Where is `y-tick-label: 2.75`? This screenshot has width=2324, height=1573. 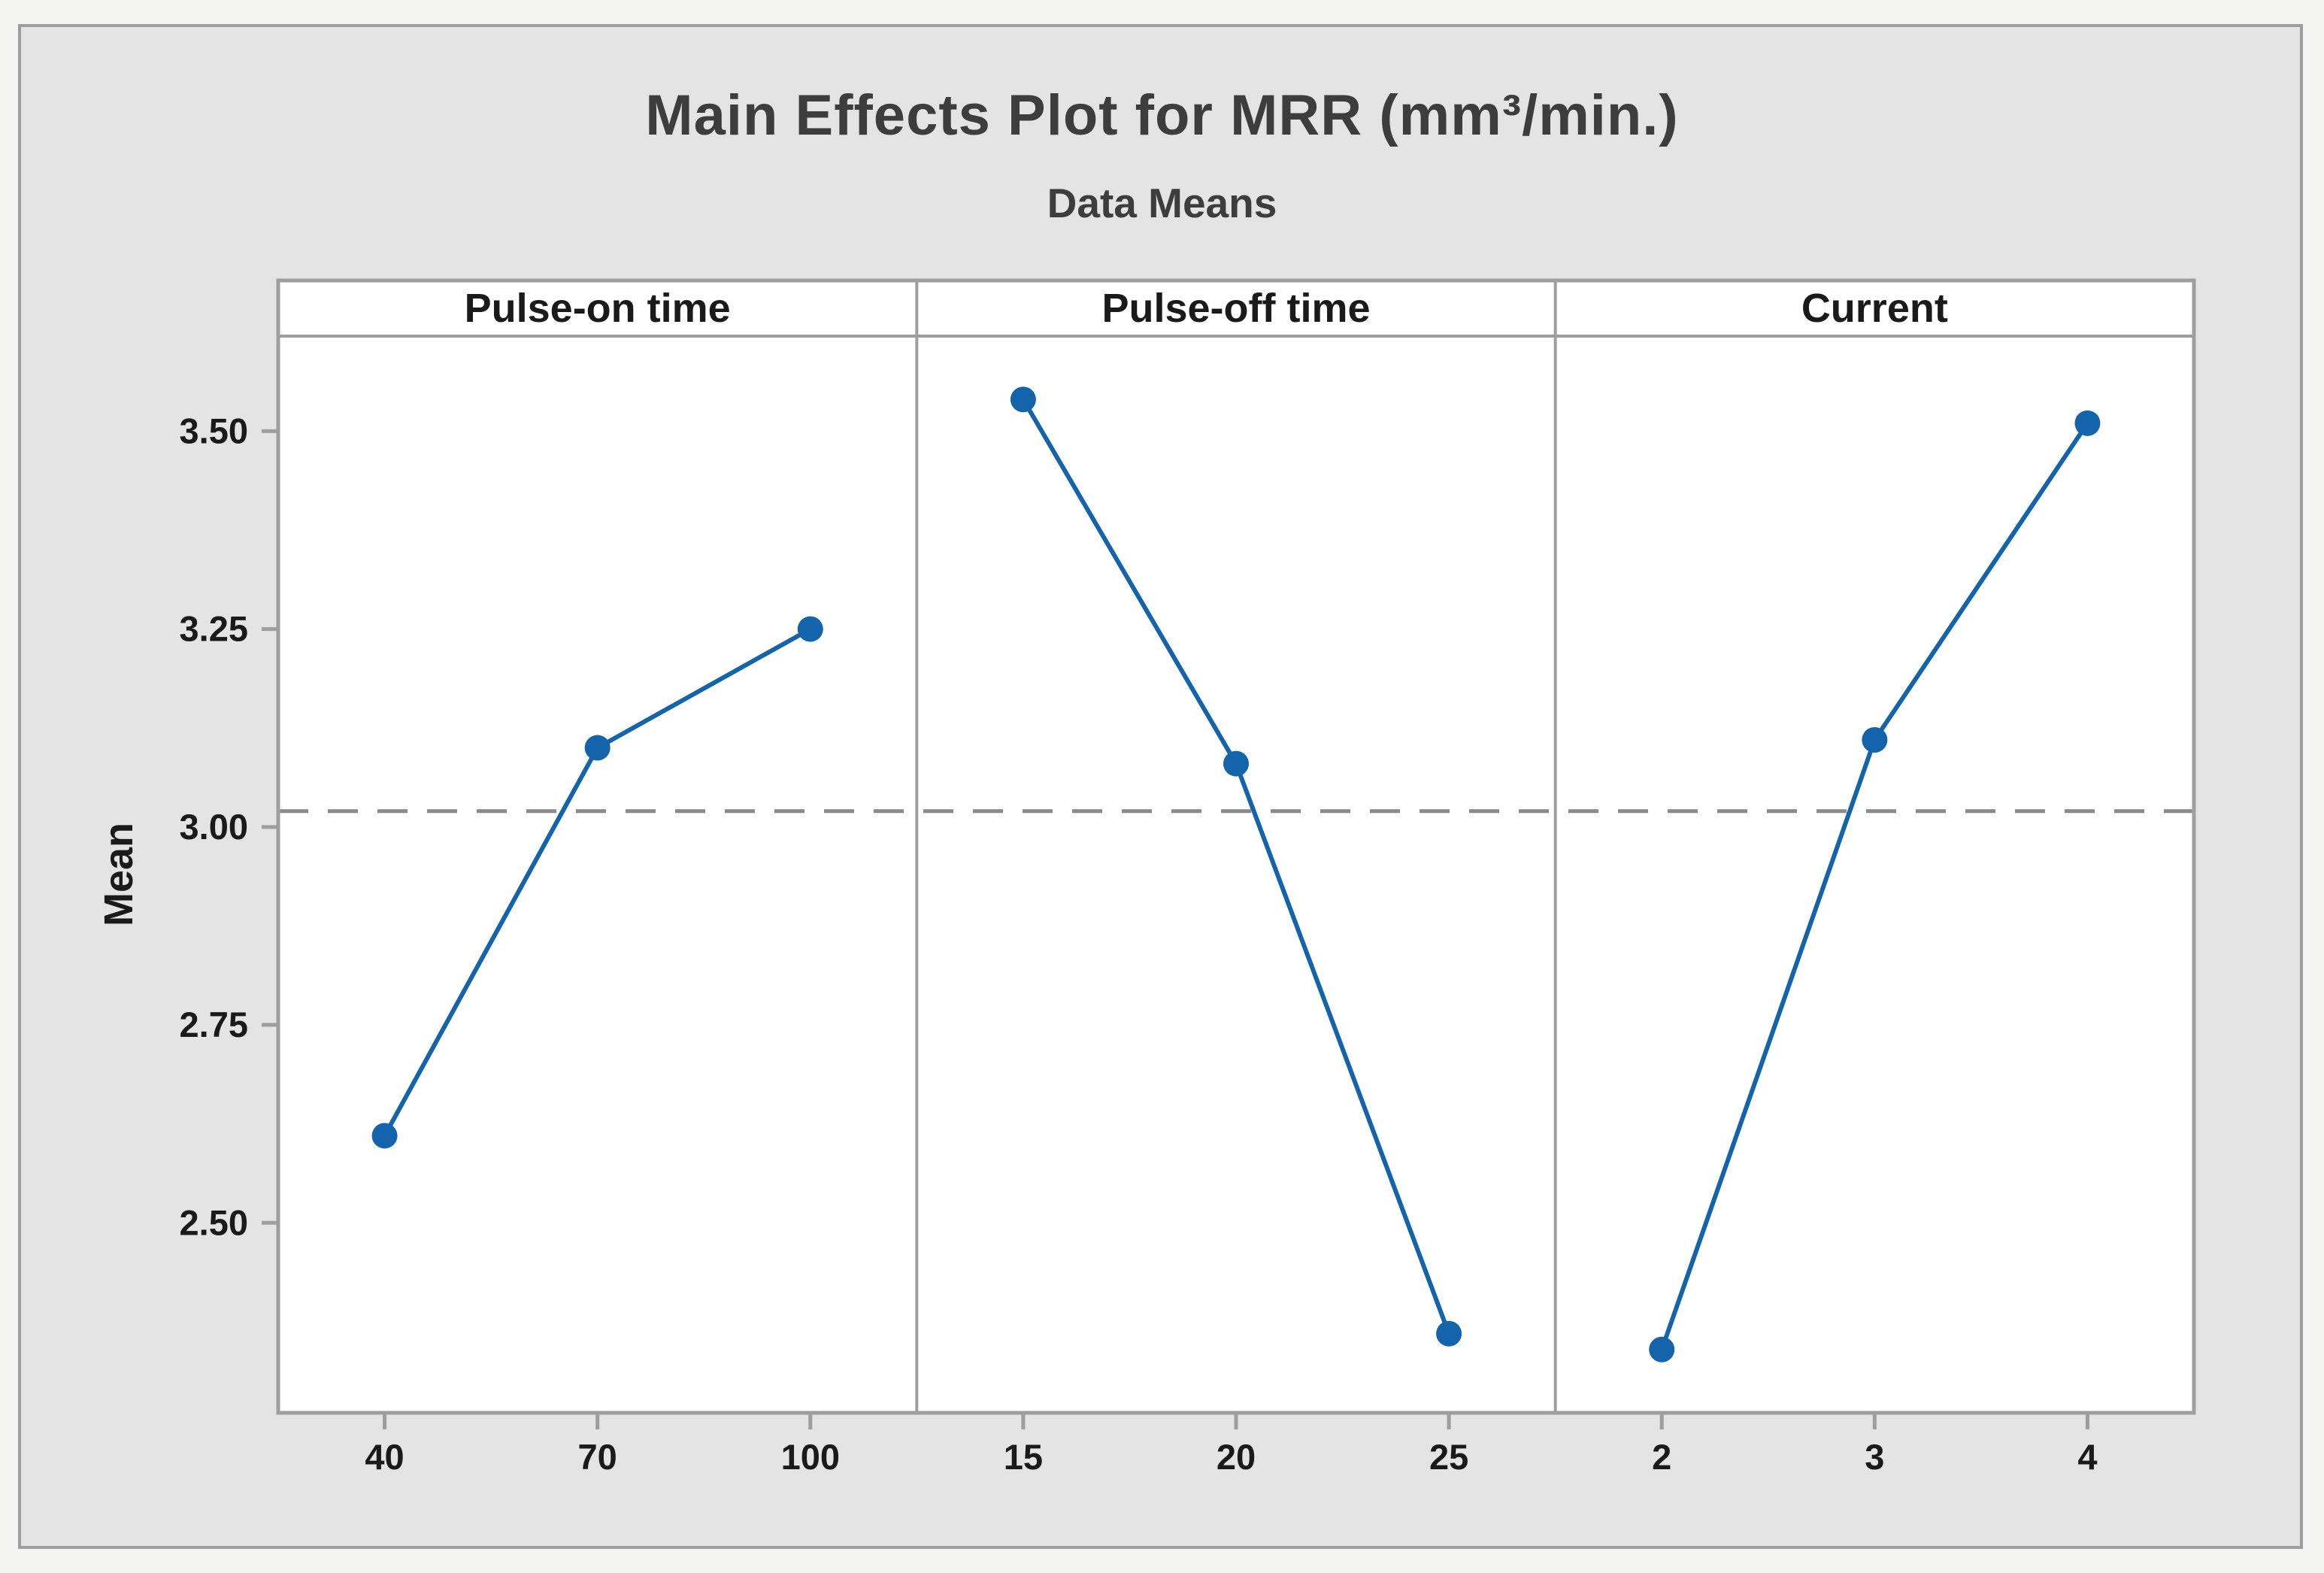
y-tick-label: 2.75 is located at coordinates (214, 1024).